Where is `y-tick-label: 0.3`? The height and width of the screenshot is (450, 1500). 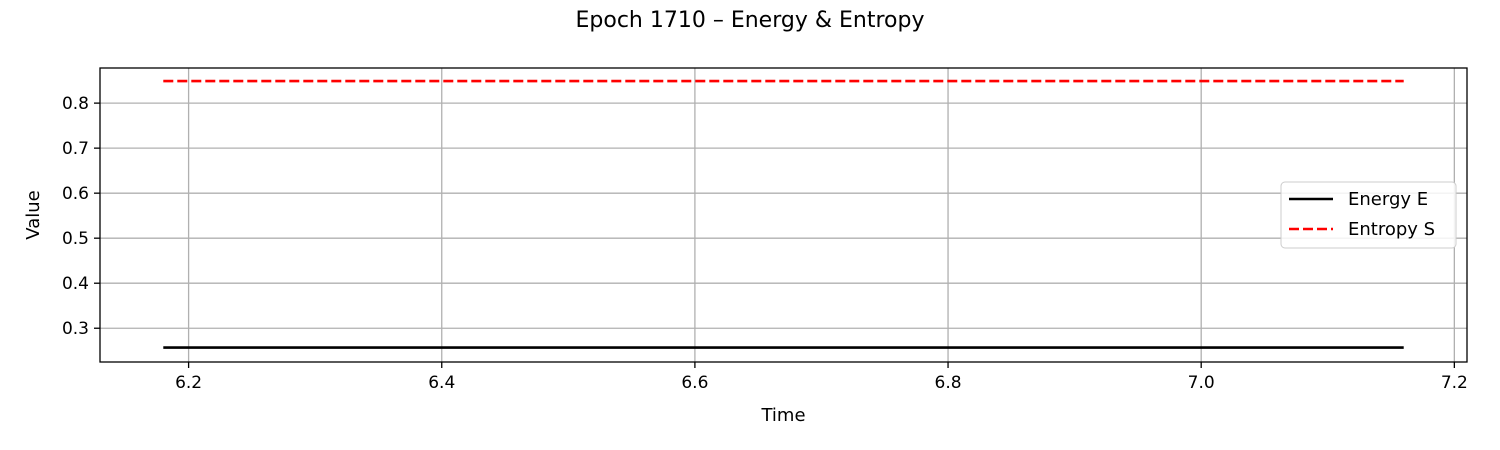 y-tick-label: 0.3 is located at coordinates (75, 329).